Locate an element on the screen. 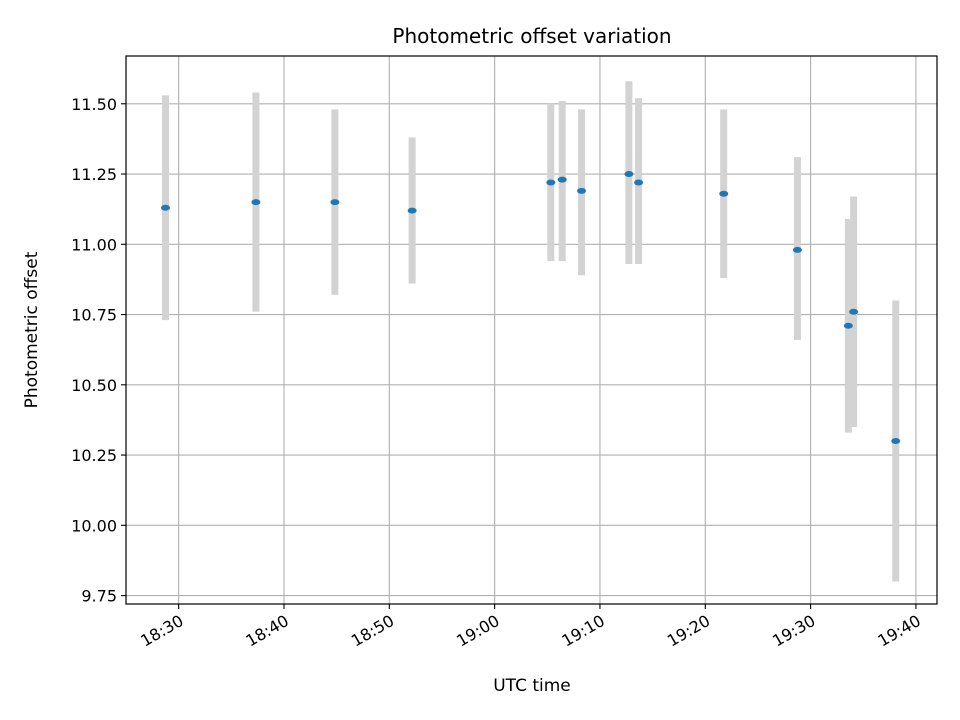 The width and height of the screenshot is (960, 720). y-tick-label: 10.75 is located at coordinates (94, 315).